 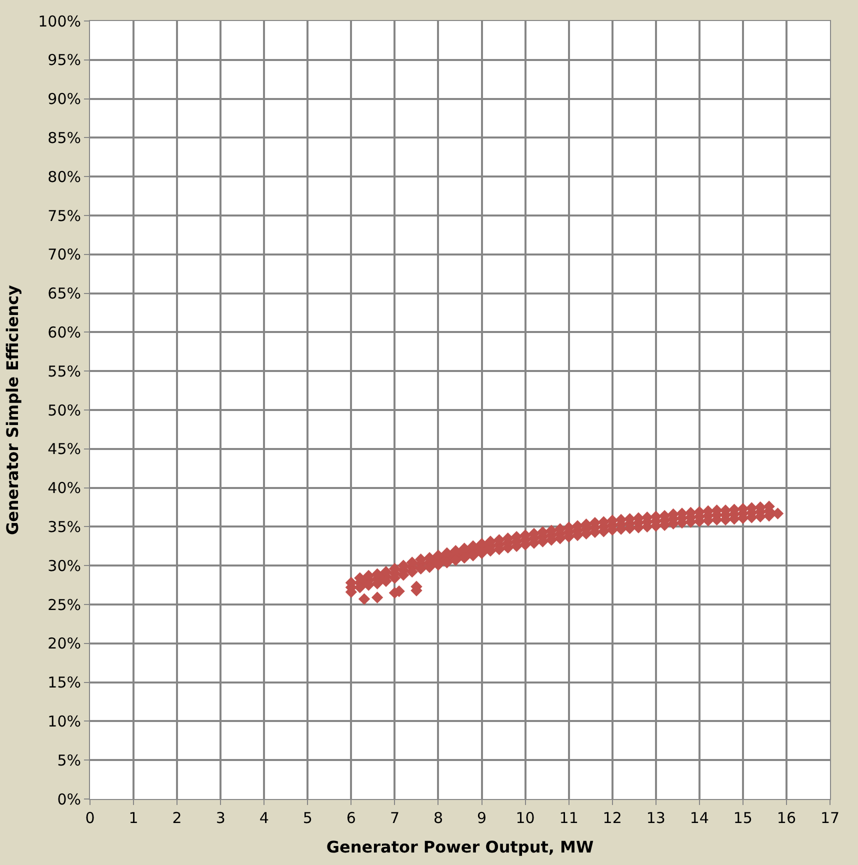 What do you see at coordinates (612, 818) in the screenshot?
I see `x-tick-label: 12` at bounding box center [612, 818].